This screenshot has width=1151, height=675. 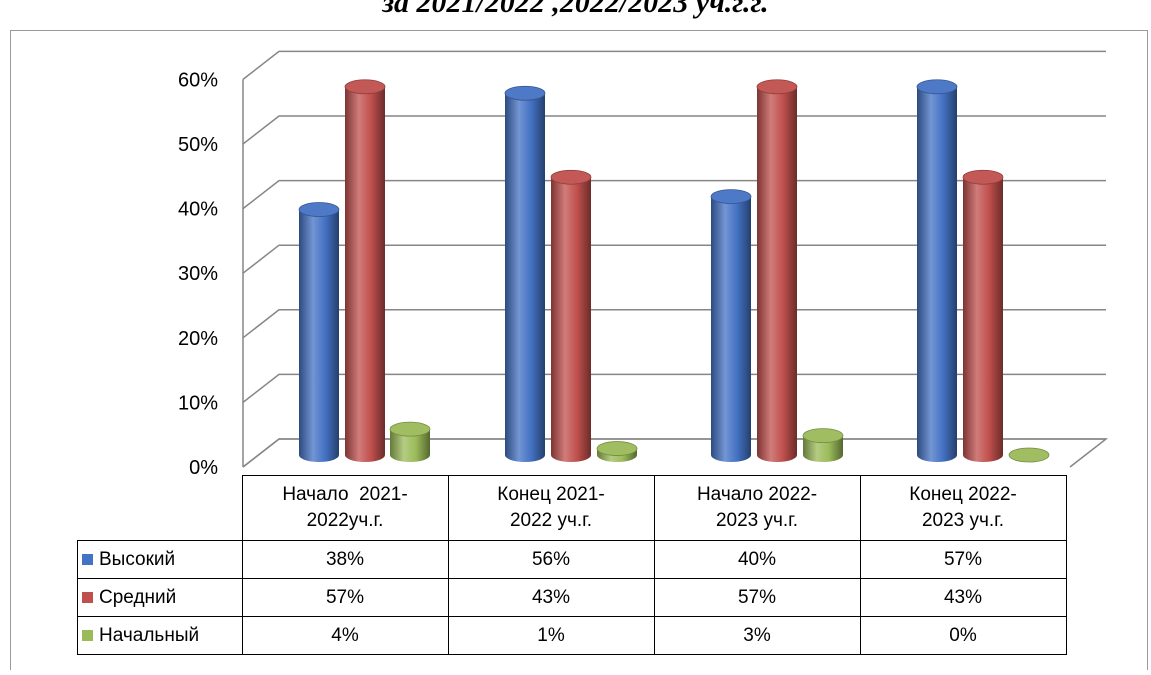 I want to click on legend-entry: Средний, so click(x=160, y=597).